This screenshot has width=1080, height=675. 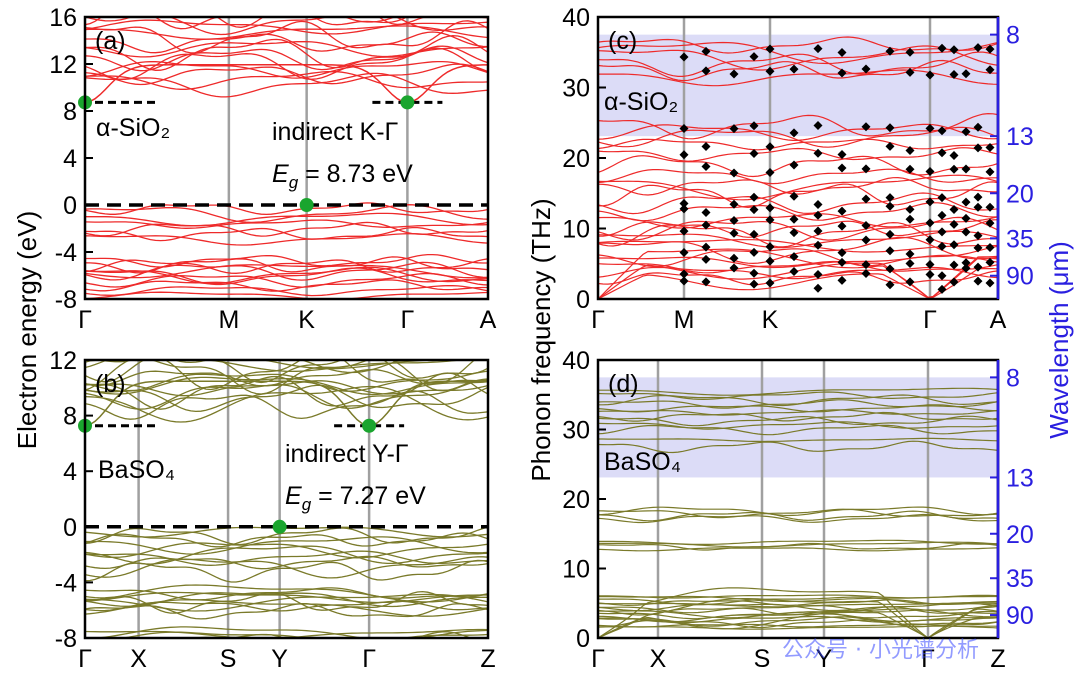 What do you see at coordinates (70, 112) in the screenshot?
I see `y-tick-label-4: 8` at bounding box center [70, 112].